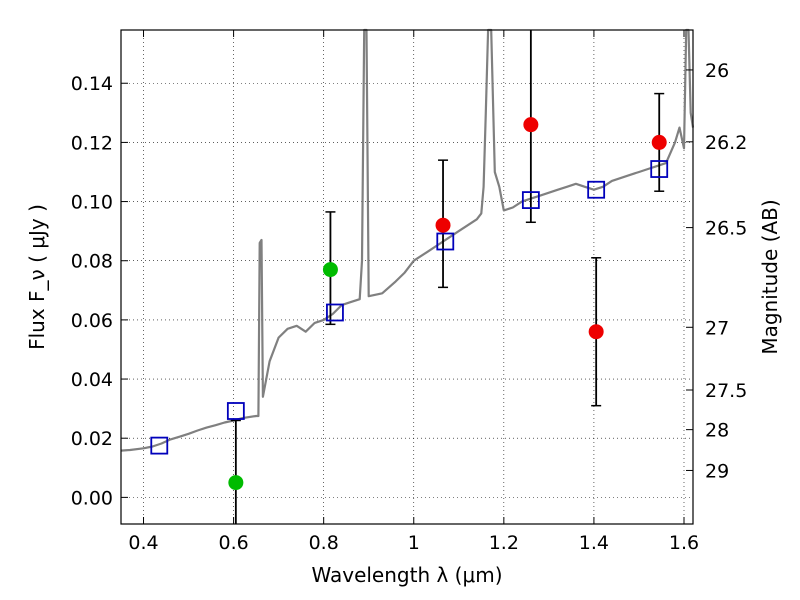 Image resolution: width=800 pixels, height=600 pixels. Describe the element at coordinates (726, 143) in the screenshot. I see `y2-tick-label: 26.2` at that location.